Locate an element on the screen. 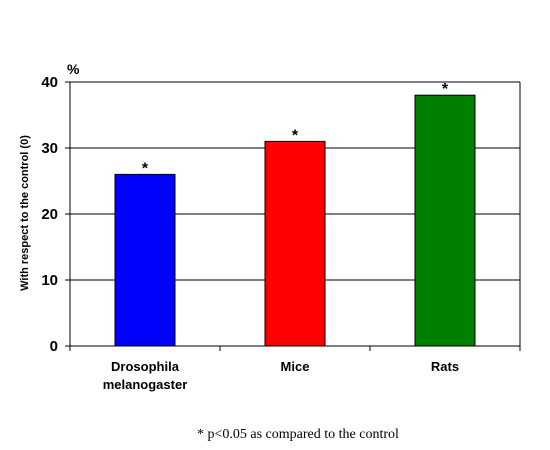 This screenshot has width=550, height=450. x-category-label: Rats is located at coordinates (445, 366).